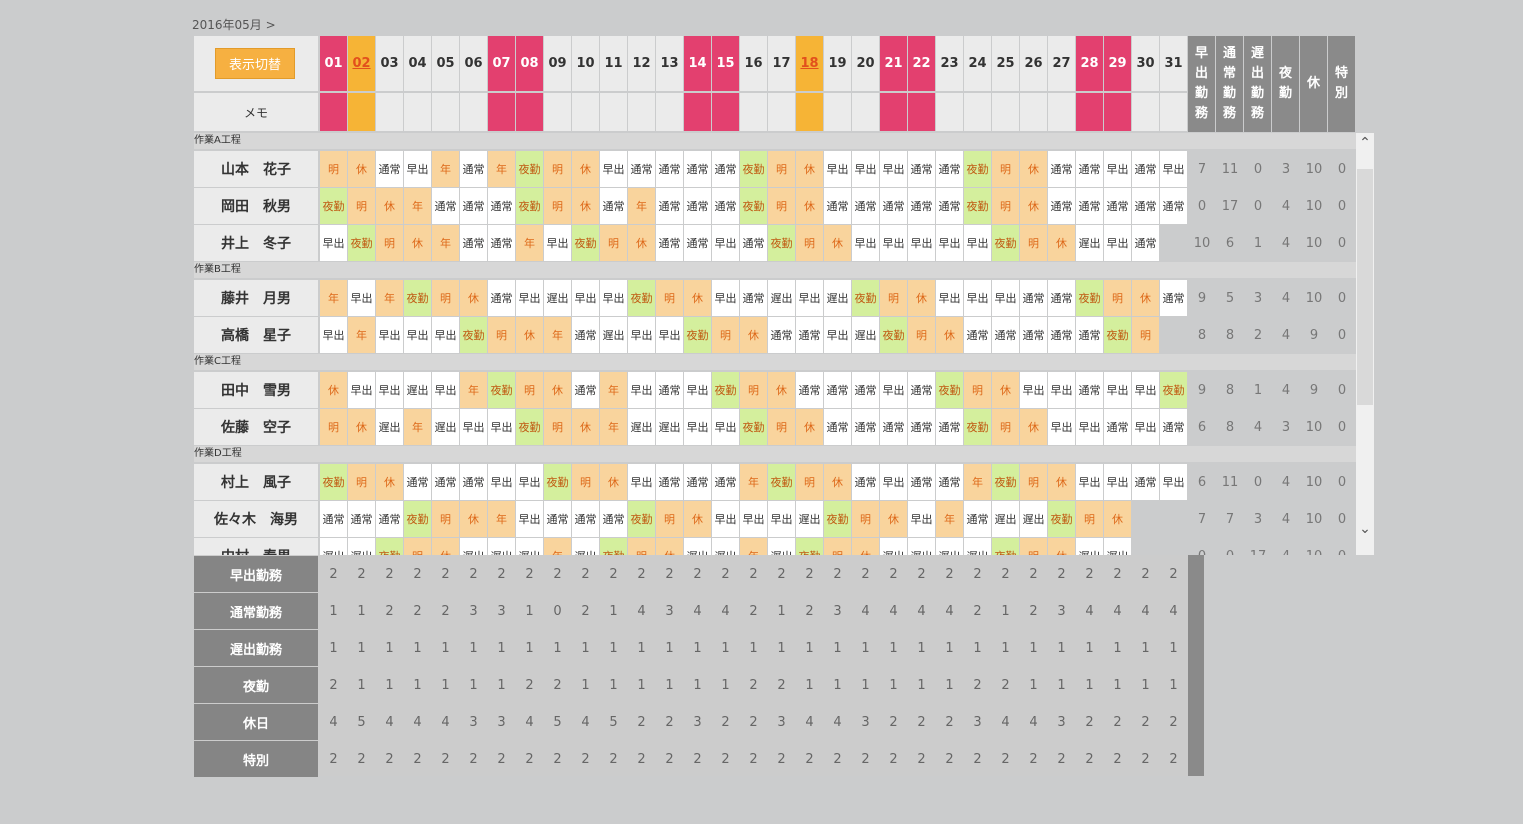  Describe the element at coordinates (1117, 63) in the screenshot. I see `day-header-29: 29` at that location.